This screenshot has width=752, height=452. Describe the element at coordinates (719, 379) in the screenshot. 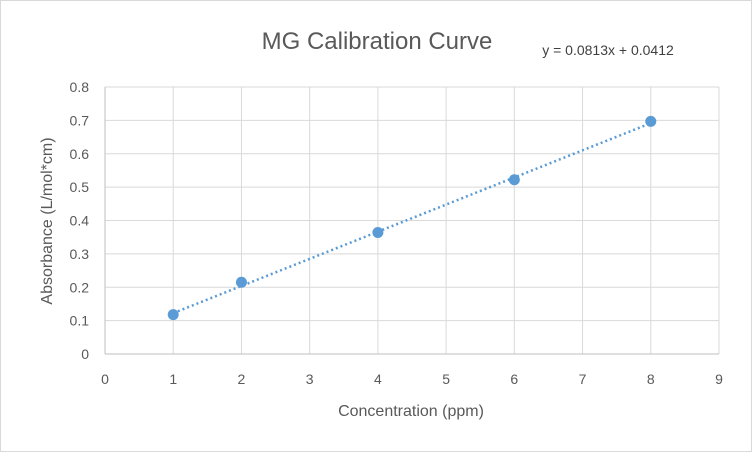

I see `x-tick-label: 9` at that location.